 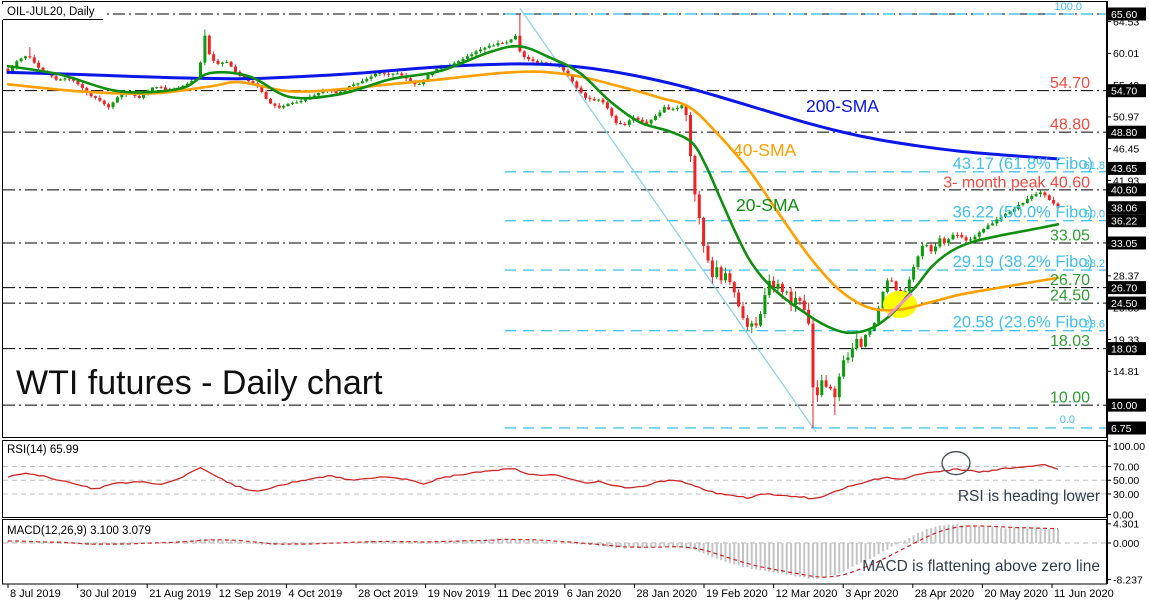 What do you see at coordinates (944, 594) in the screenshot?
I see `date-label: 28 Apr 2020` at bounding box center [944, 594].